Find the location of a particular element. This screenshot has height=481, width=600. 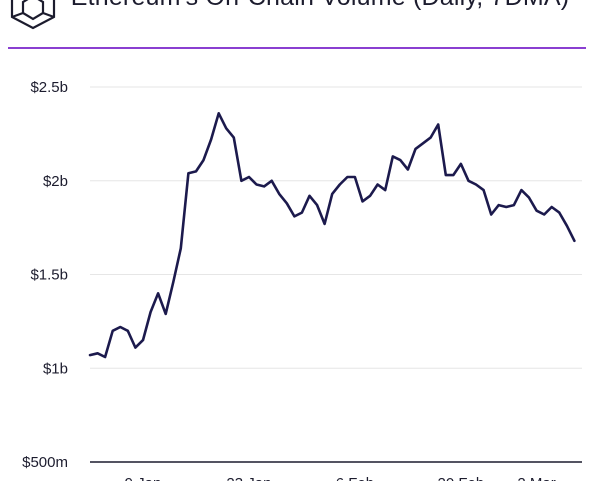

chart-title: Ethereum's On-Chain Volume (Daily, 7DMA) is located at coordinates (320, 6).